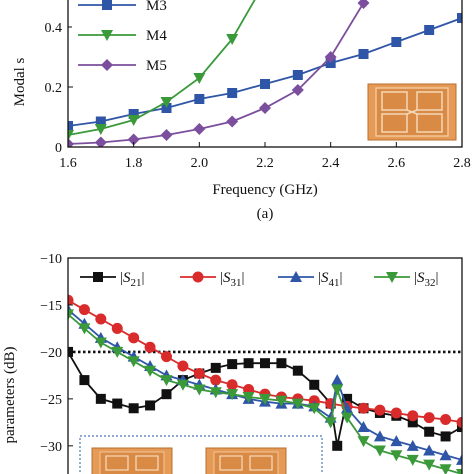  Describe the element at coordinates (426, 279) in the screenshot. I see `panel-b-legend-label-s32: |S32|` at that location.